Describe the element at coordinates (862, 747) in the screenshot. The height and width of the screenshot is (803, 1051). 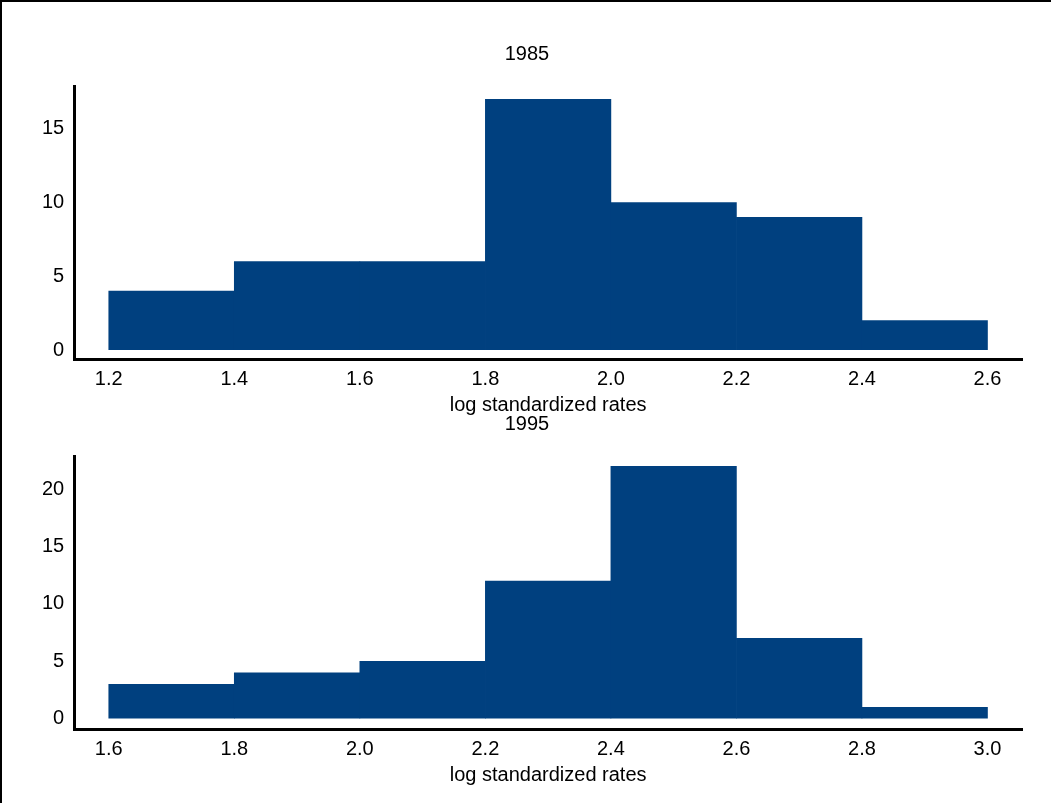
I see `x-tick-label: 2.8` at that location.